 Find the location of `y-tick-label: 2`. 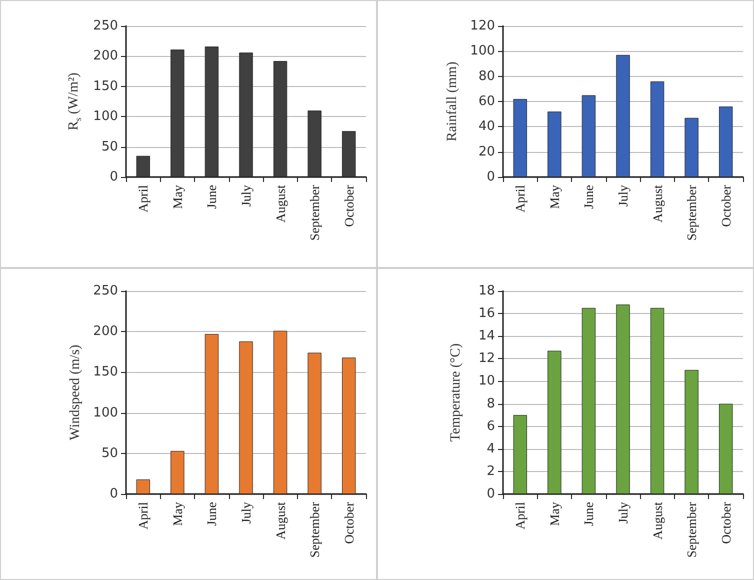

y-tick-label: 2 is located at coordinates (490, 471).